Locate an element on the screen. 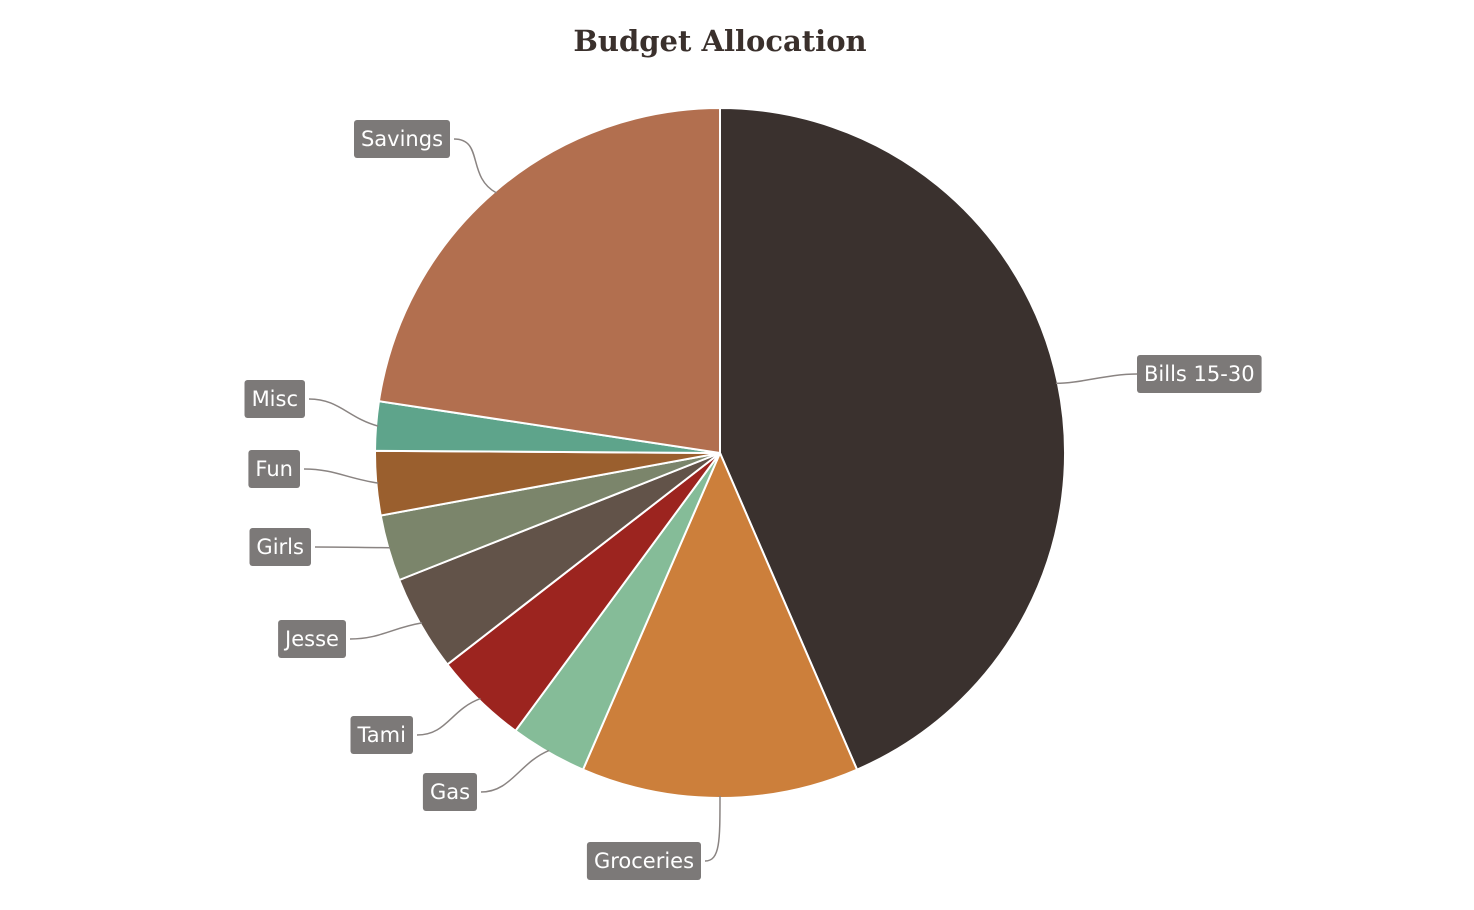  slice-label-tami: Tami is located at coordinates (381, 735).